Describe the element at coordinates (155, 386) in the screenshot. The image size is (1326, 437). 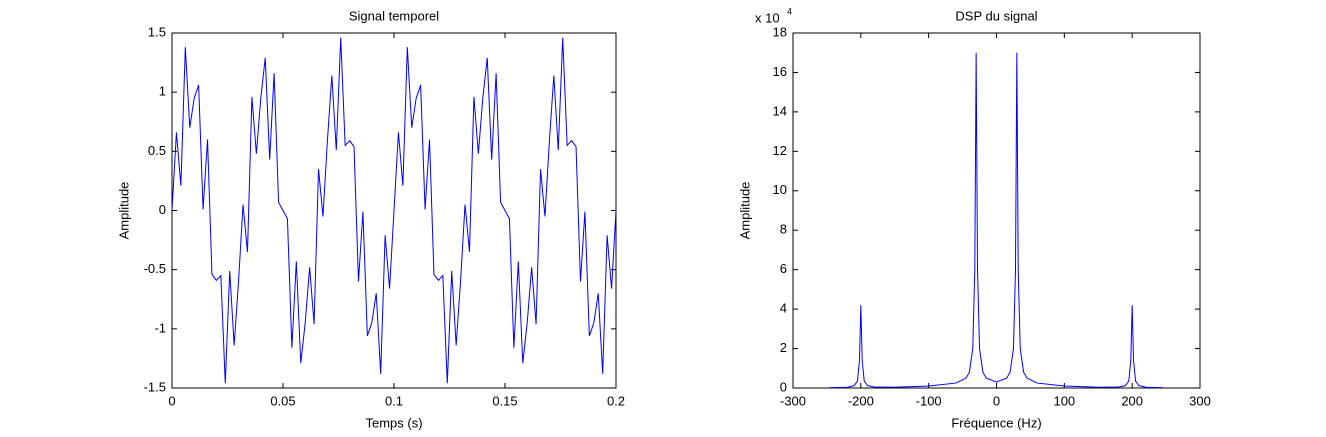
I see `y-tick-label: -1.5` at that location.